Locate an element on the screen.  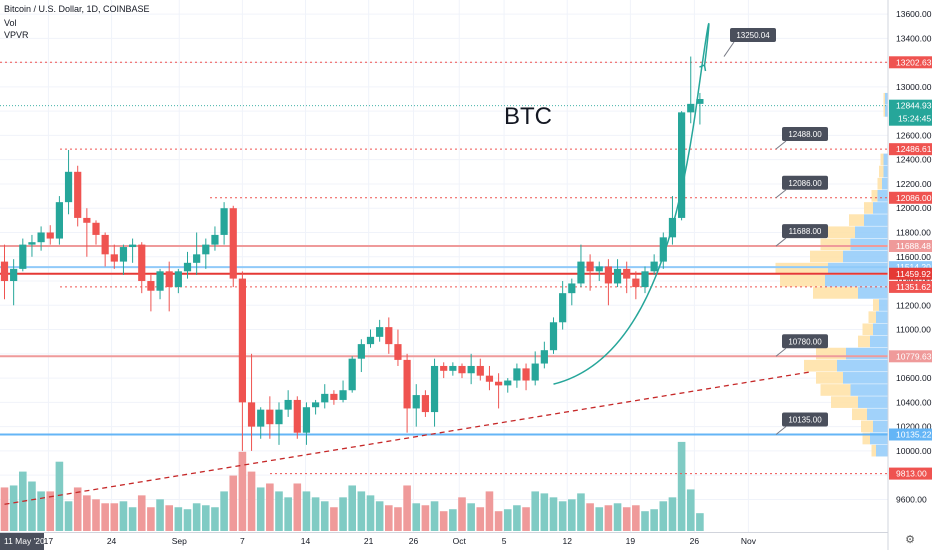
y-tick-label: 12400.00 is located at coordinates (914, 160).